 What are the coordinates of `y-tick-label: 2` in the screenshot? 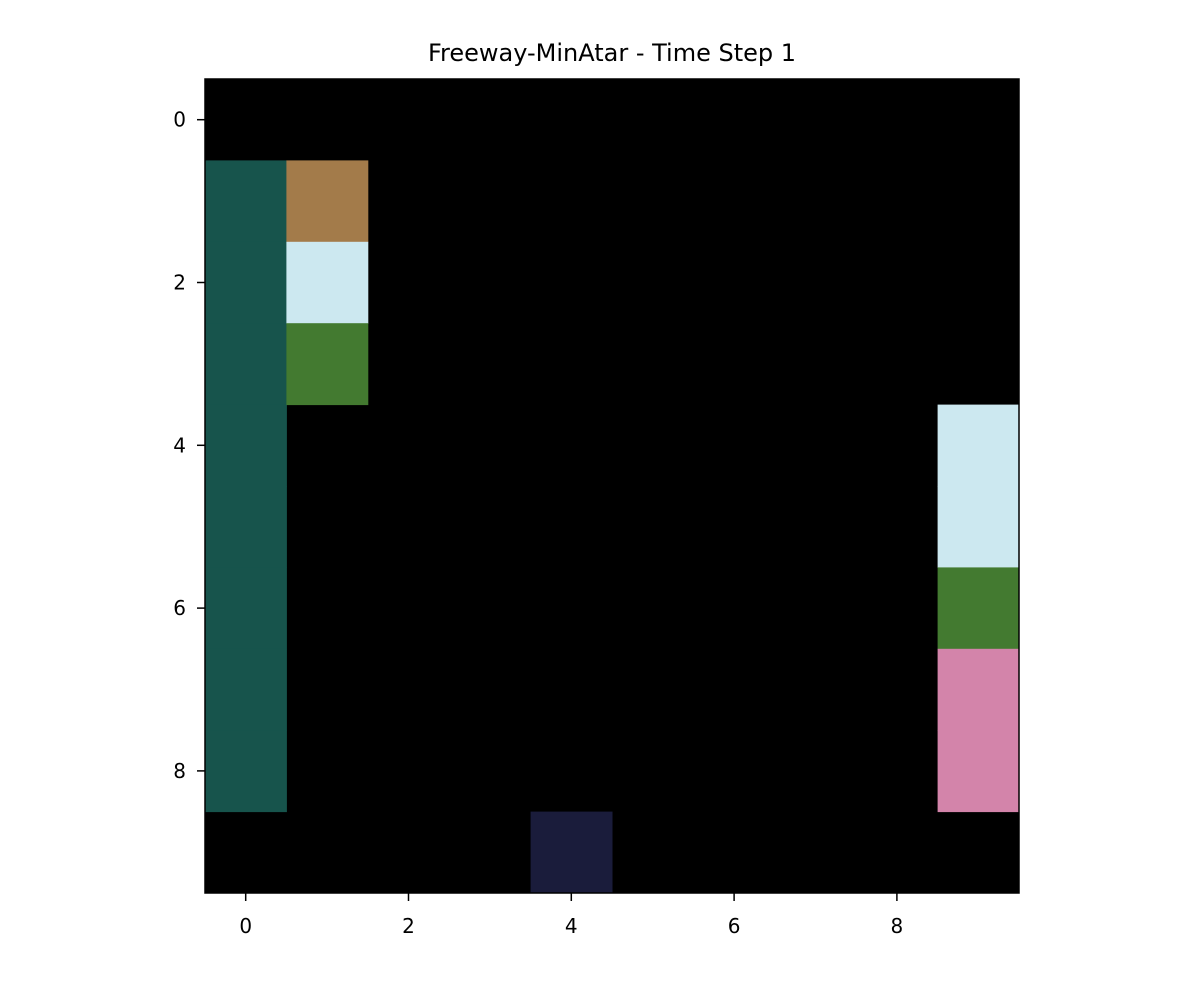 It's located at (179, 283).